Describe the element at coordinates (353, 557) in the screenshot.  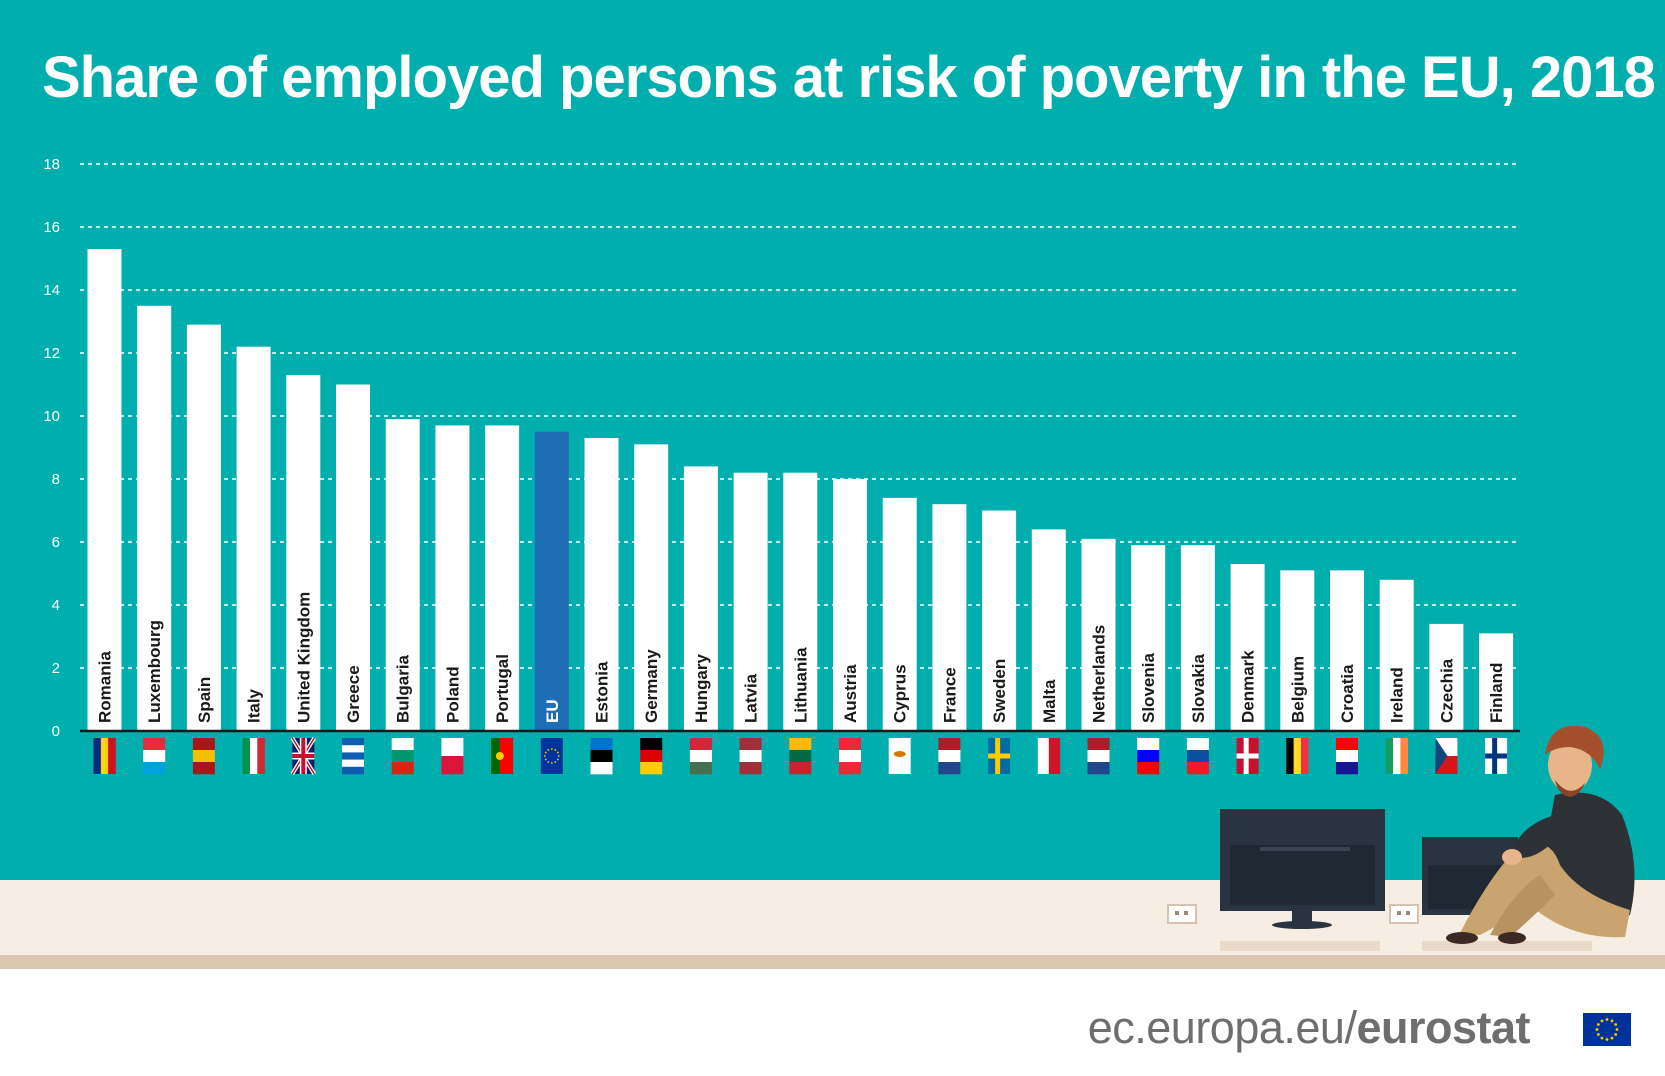
I see `bar-greece` at that location.